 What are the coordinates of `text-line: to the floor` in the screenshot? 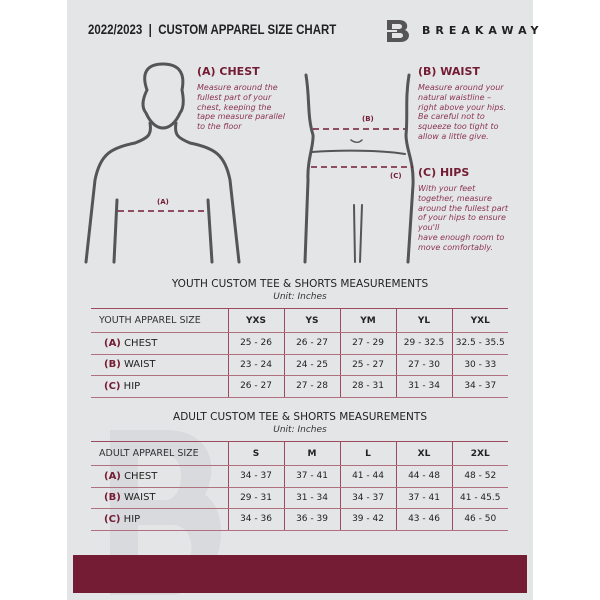 It's located at (219, 127).